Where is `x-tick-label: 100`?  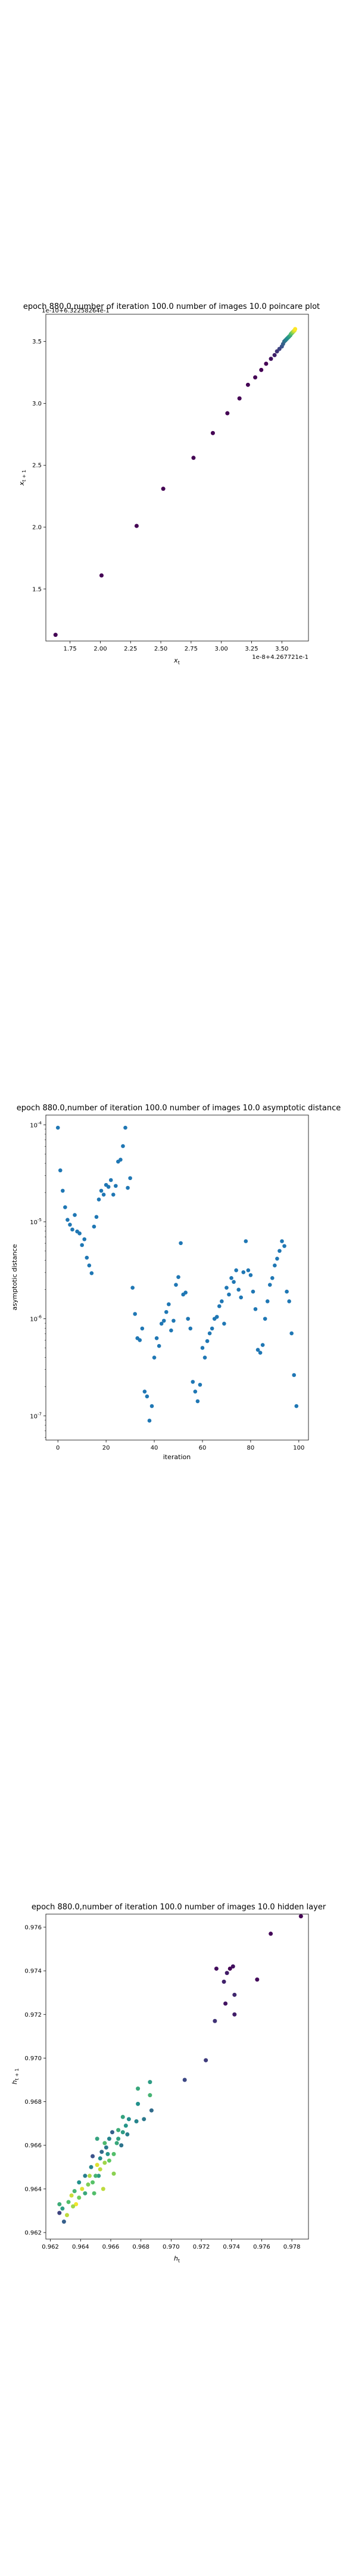 x-tick-label: 100 is located at coordinates (299, 1448).